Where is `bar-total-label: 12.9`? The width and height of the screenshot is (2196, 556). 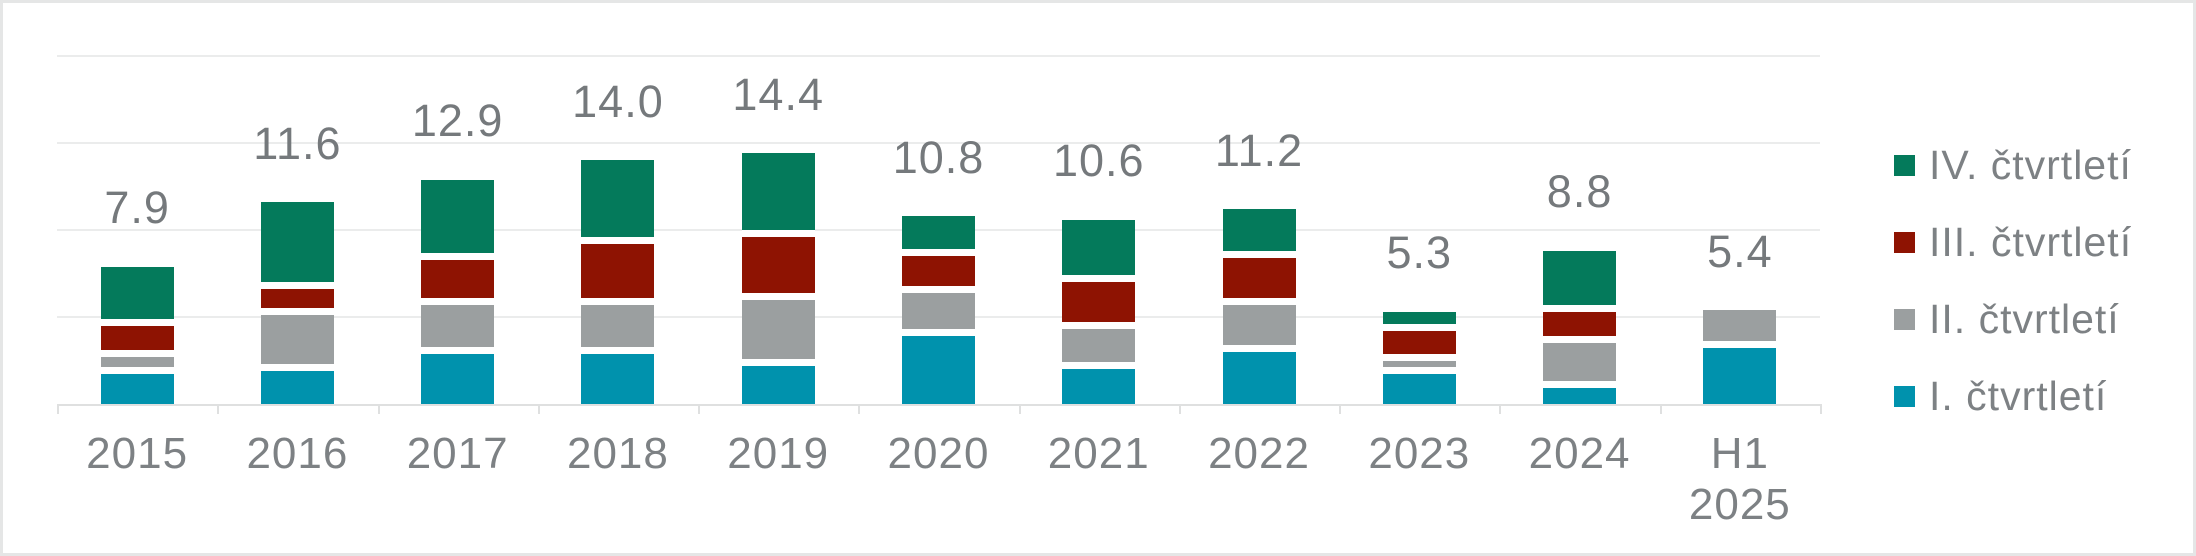 bar-total-label: 12.9 is located at coordinates (457, 121).